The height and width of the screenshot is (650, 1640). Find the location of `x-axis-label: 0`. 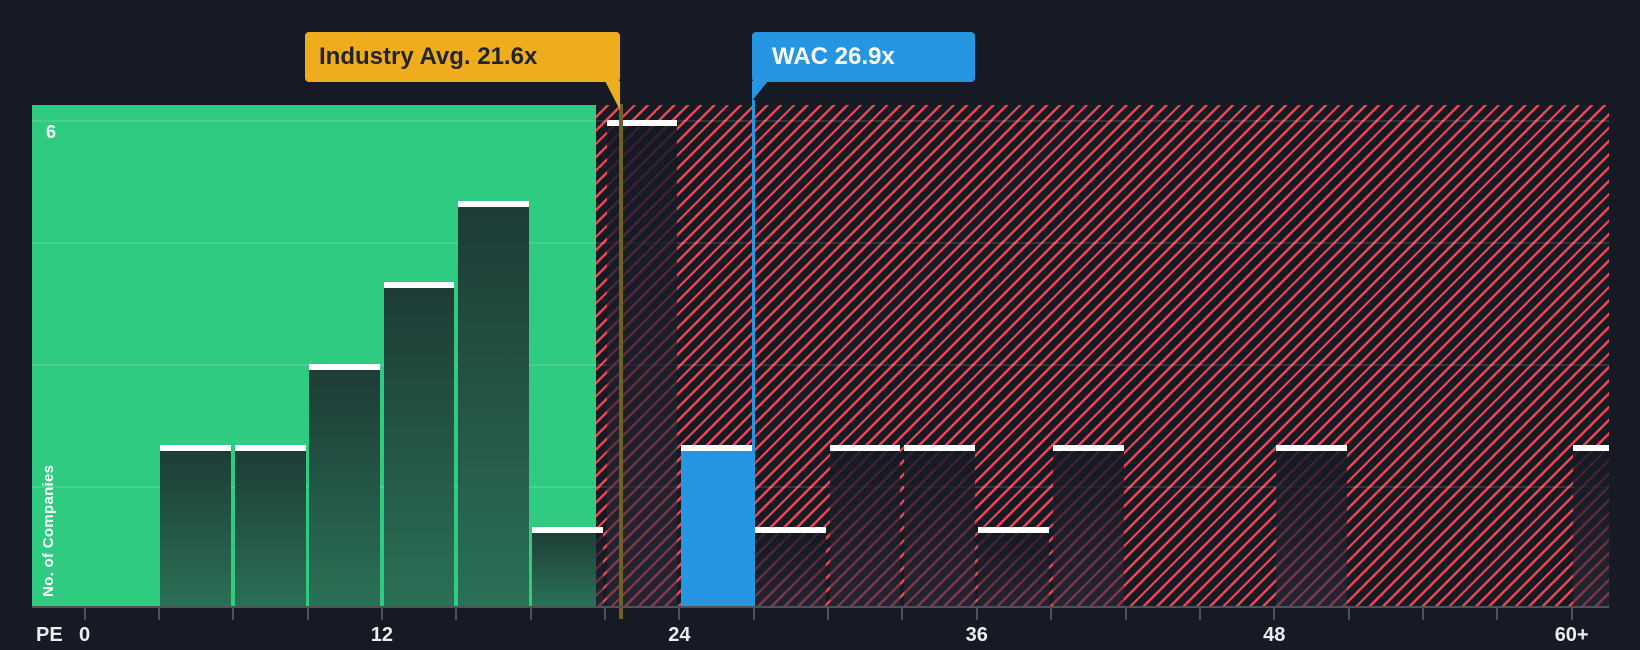

x-axis-label: 0 is located at coordinates (84, 635).